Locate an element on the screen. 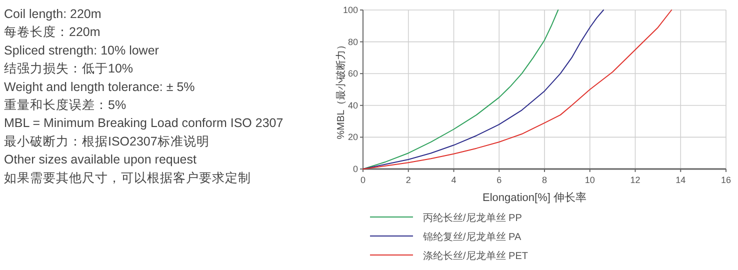 This screenshot has width=738, height=270. text: MBL = Minimum Breaking Load conform ISO 2307 is located at coordinates (144, 123).